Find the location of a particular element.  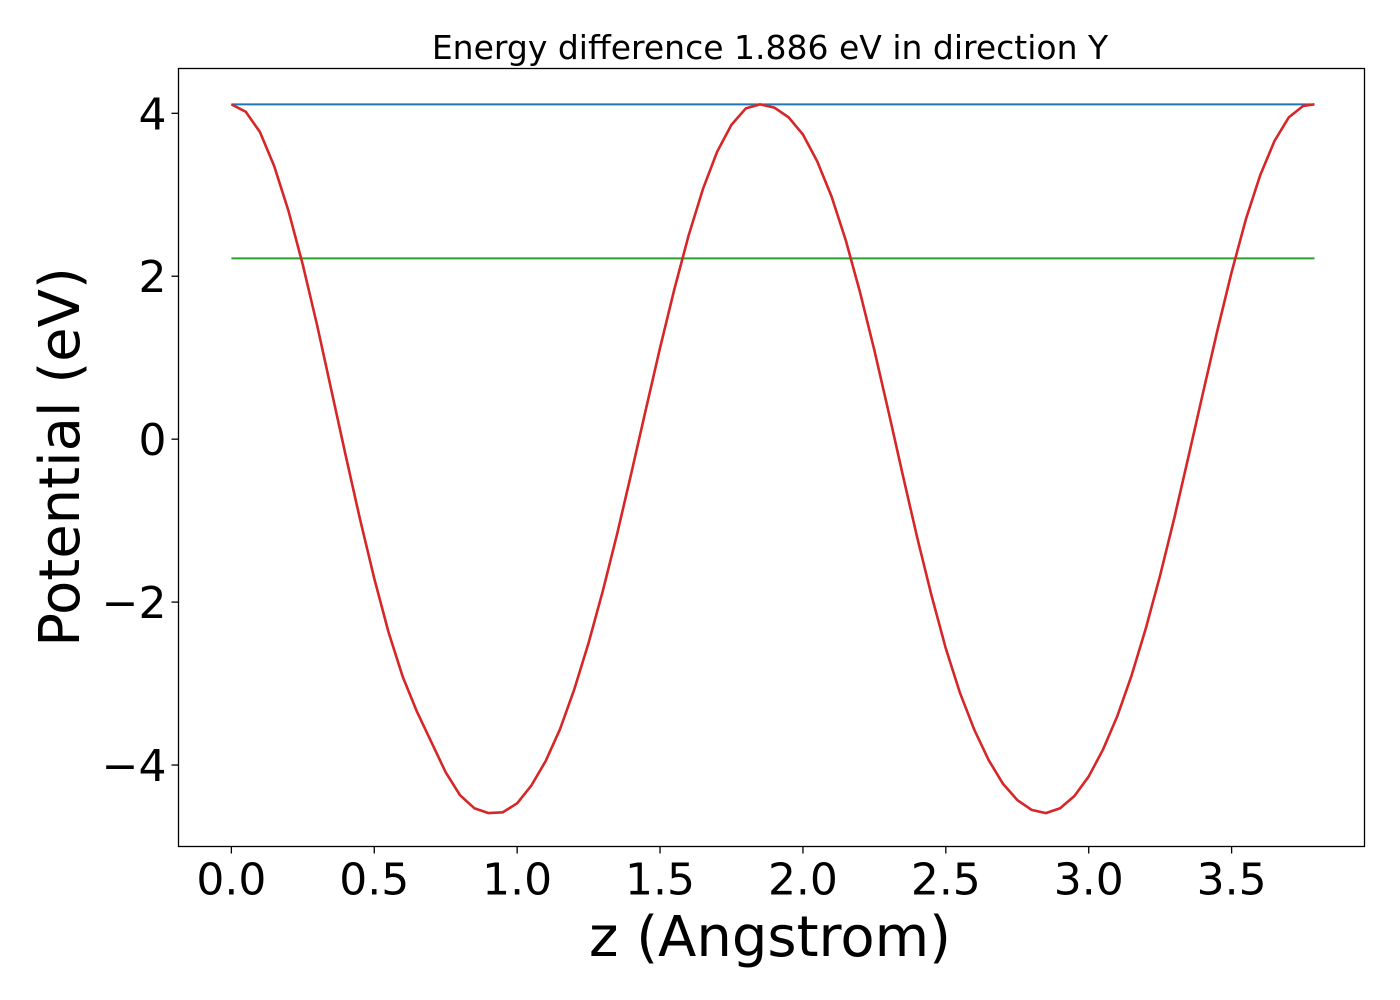

x-tick-label: 2.5 is located at coordinates (946, 880).